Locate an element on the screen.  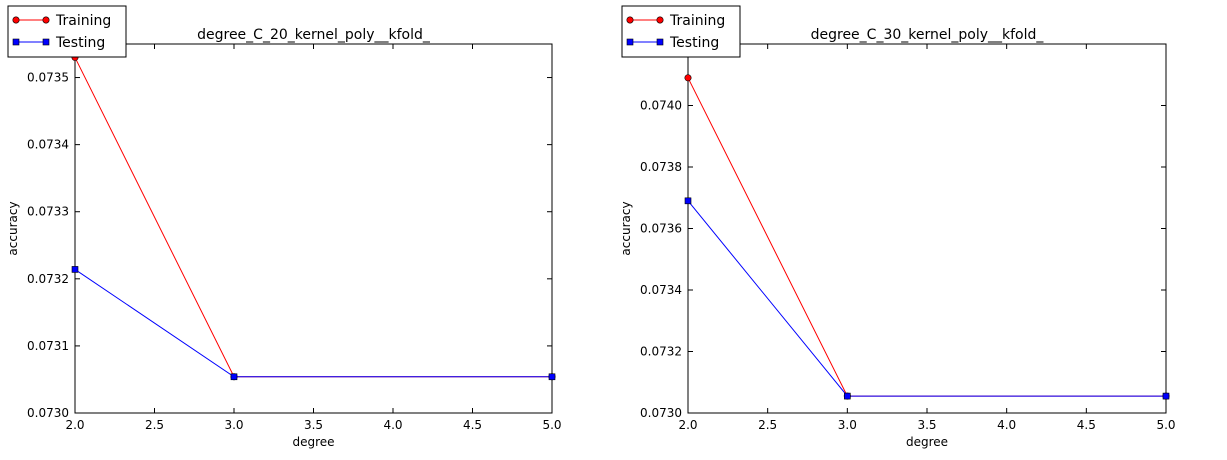
data-point-training is located at coordinates (688, 78).